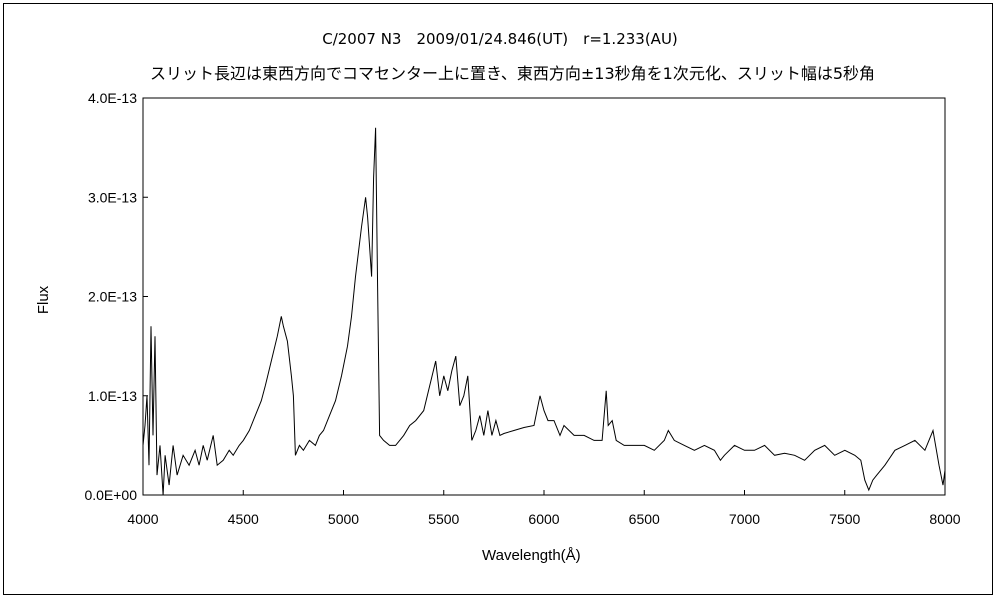  What do you see at coordinates (112, 396) in the screenshot?
I see `y-tick-label: 1.0E-13` at bounding box center [112, 396].